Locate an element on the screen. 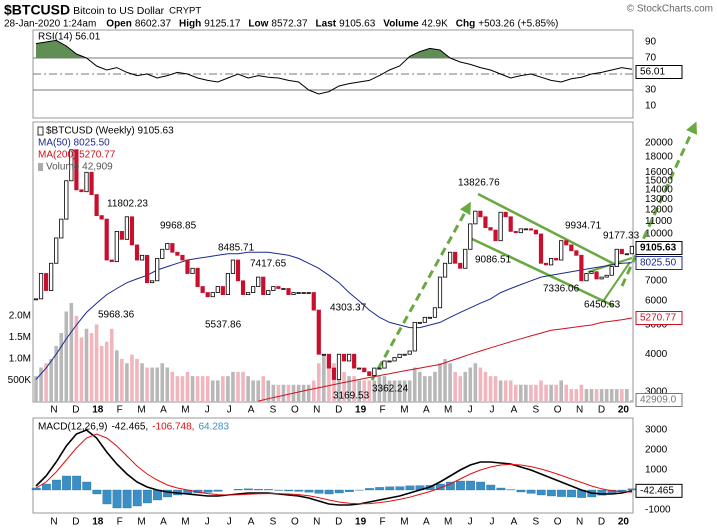  quote-value: 9105.63 is located at coordinates (357, 24).